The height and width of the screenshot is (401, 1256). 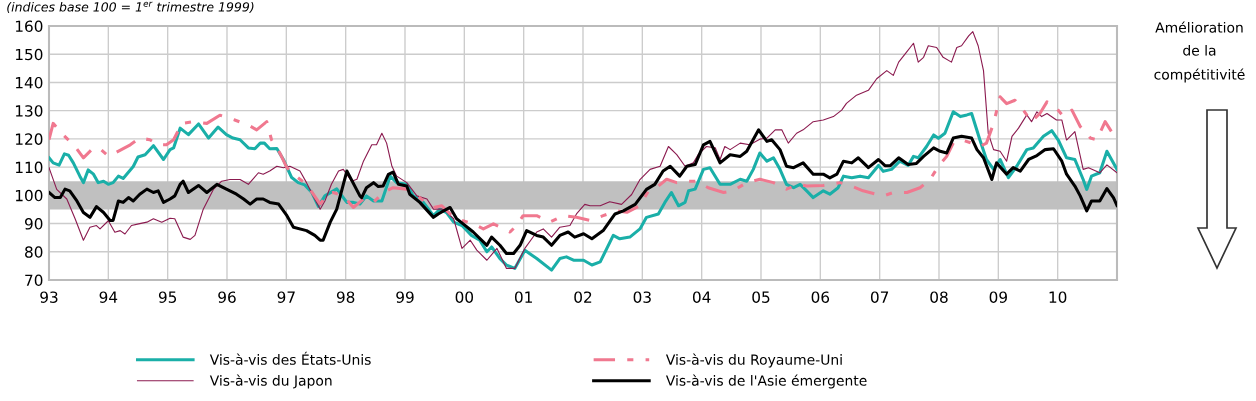 What do you see at coordinates (583, 297) in the screenshot?
I see `x-tick-label: 02` at bounding box center [583, 297].